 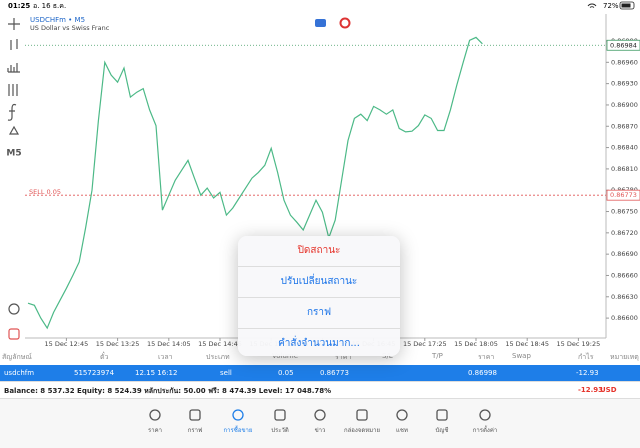 I want to click on order-price-box, so click(x=623, y=195).